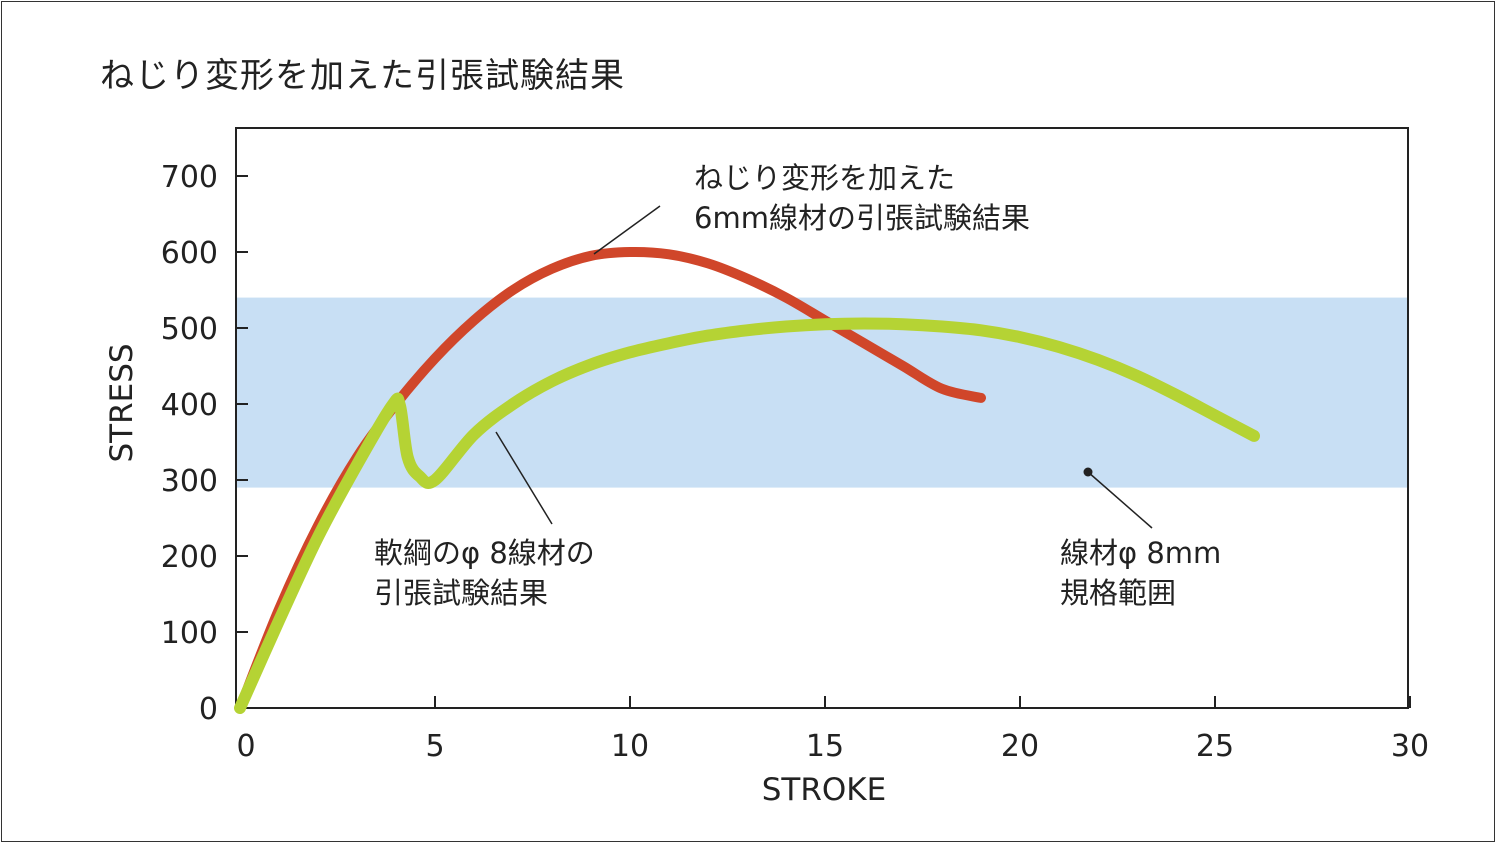  Describe the element at coordinates (1215, 746) in the screenshot. I see `x-tick-label: 25` at that location.